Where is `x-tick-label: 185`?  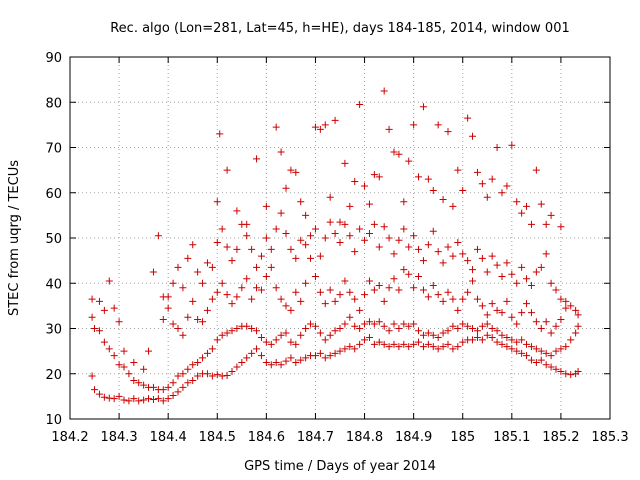 x-tick-label: 185 is located at coordinates (462, 437).